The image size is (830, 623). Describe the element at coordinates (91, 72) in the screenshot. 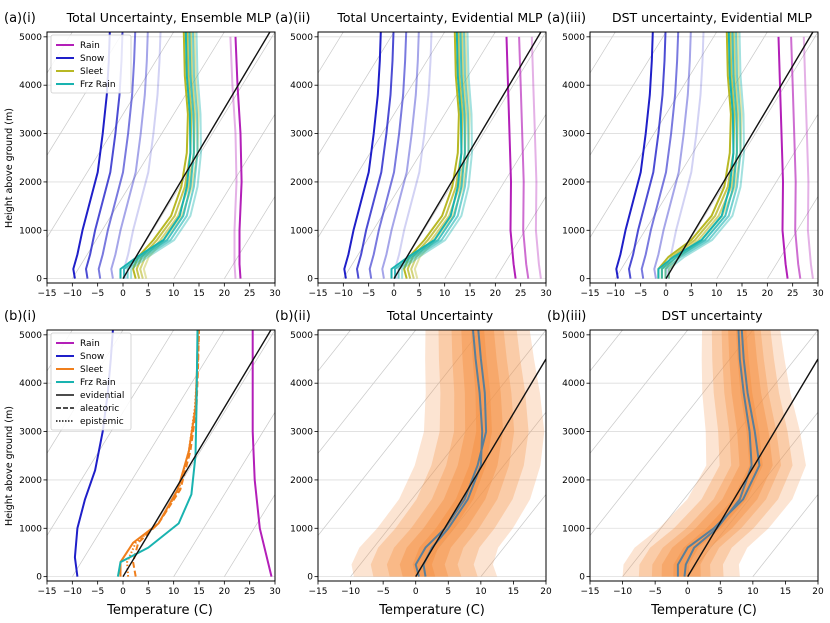

I see `legend-label-sleet: Sleet` at that location.